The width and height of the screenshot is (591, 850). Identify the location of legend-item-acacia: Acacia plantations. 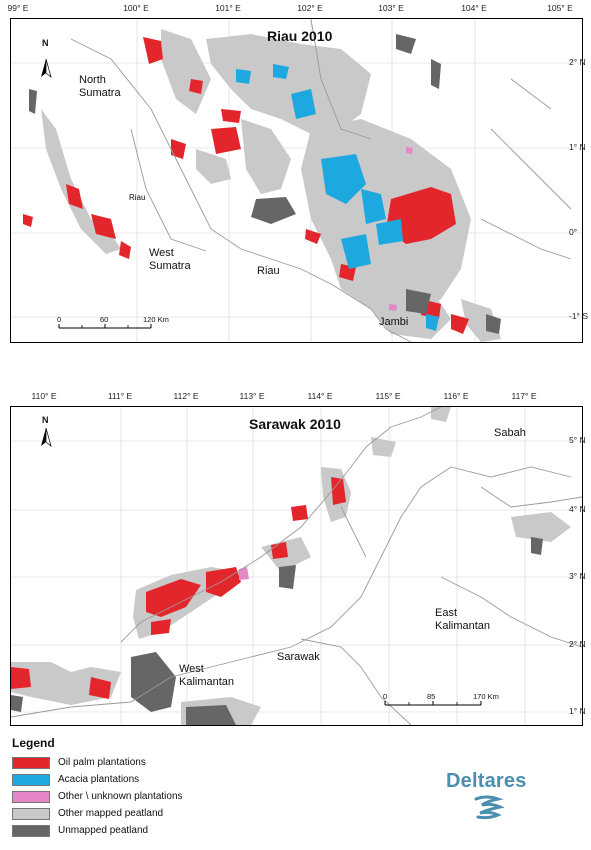
(162, 779).